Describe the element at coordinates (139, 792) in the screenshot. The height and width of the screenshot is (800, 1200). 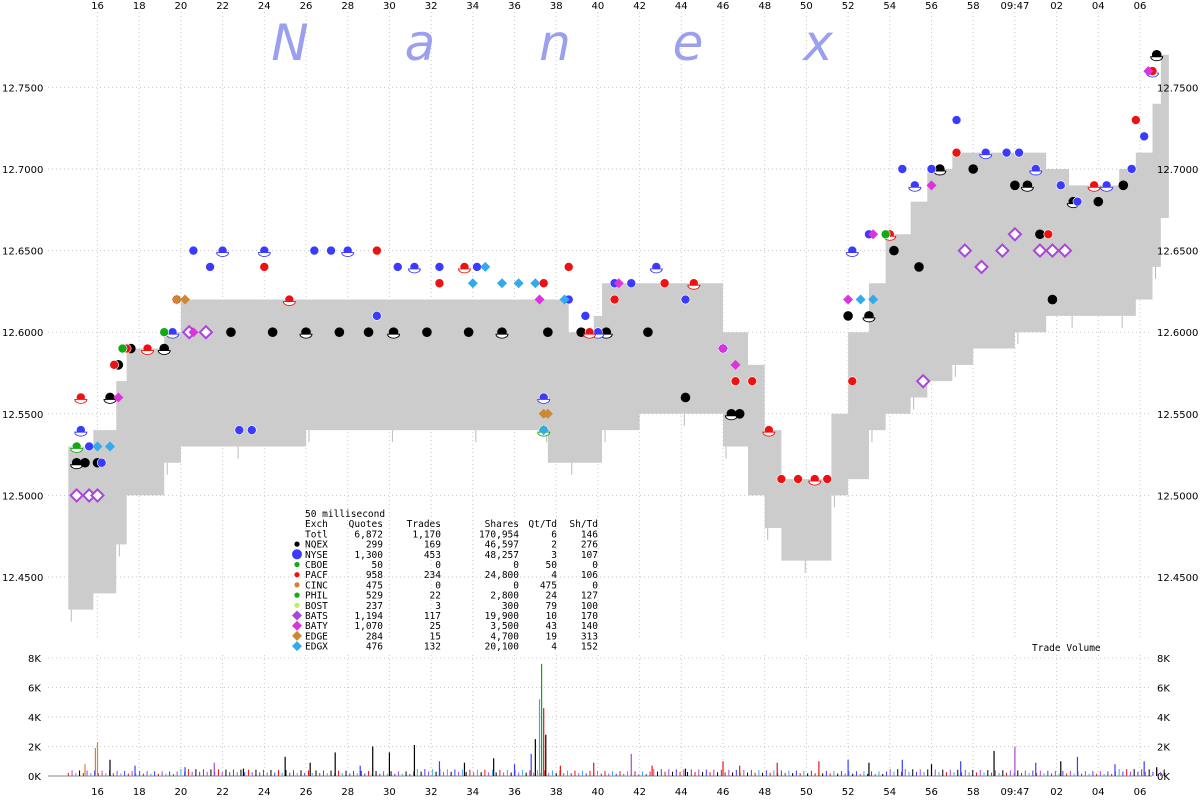
I see `time-tick-bottom: 18` at that location.